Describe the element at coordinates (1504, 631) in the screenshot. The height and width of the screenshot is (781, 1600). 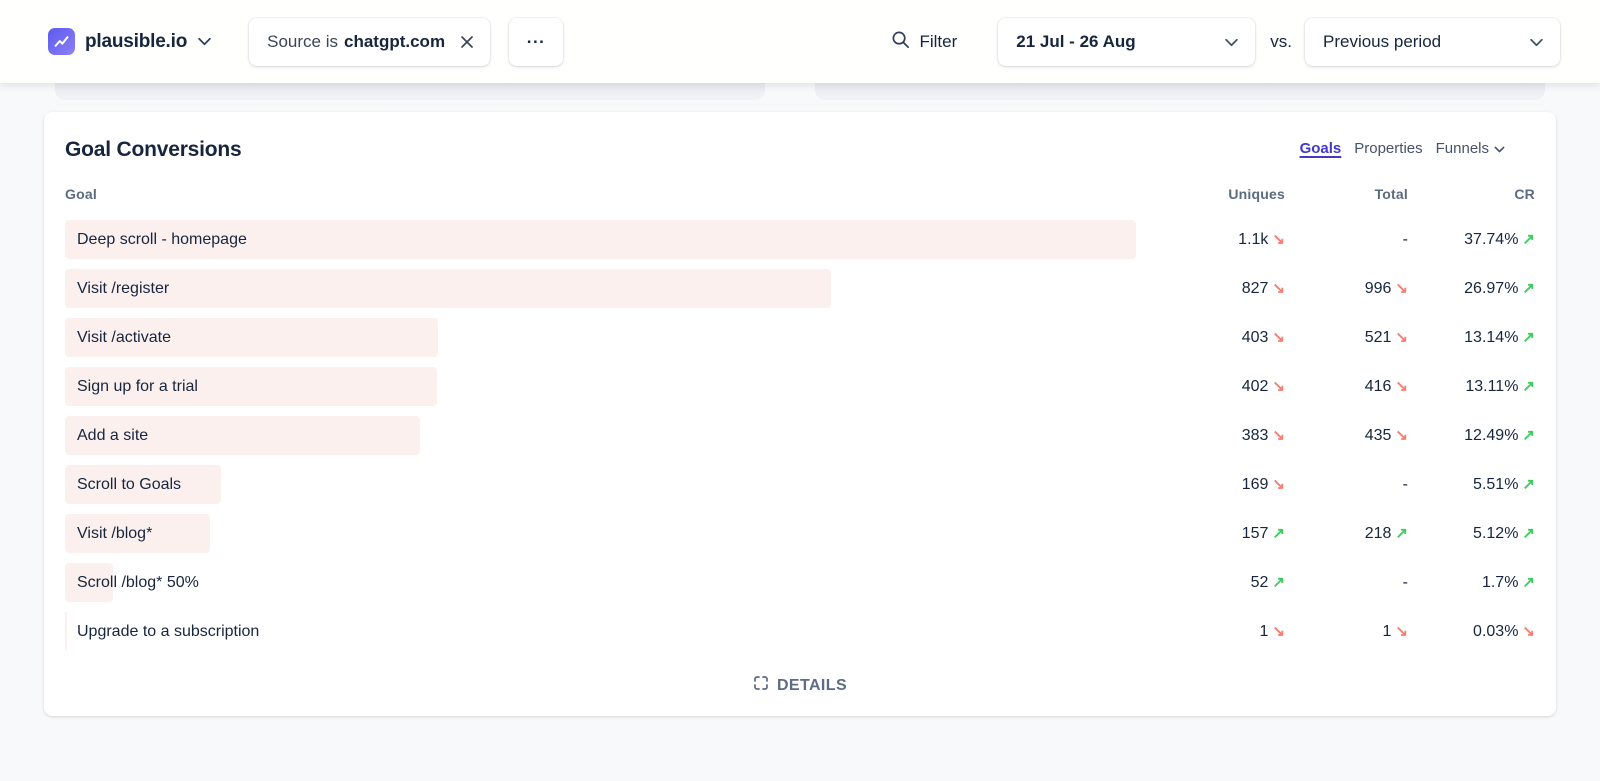
I see `cr-value: 0.03% ↘` at that location.